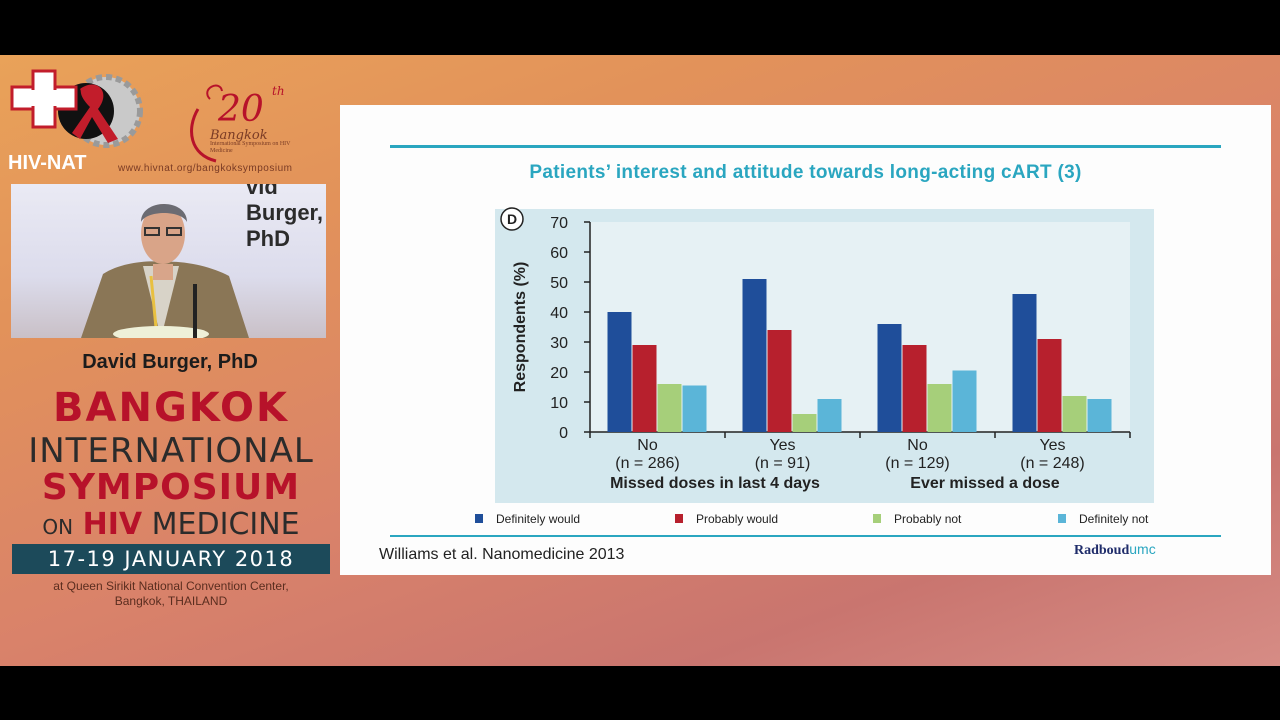 This screenshot has height=720, width=1280. What do you see at coordinates (805, 536) in the screenshot?
I see `slide-bottom-rule` at bounding box center [805, 536].